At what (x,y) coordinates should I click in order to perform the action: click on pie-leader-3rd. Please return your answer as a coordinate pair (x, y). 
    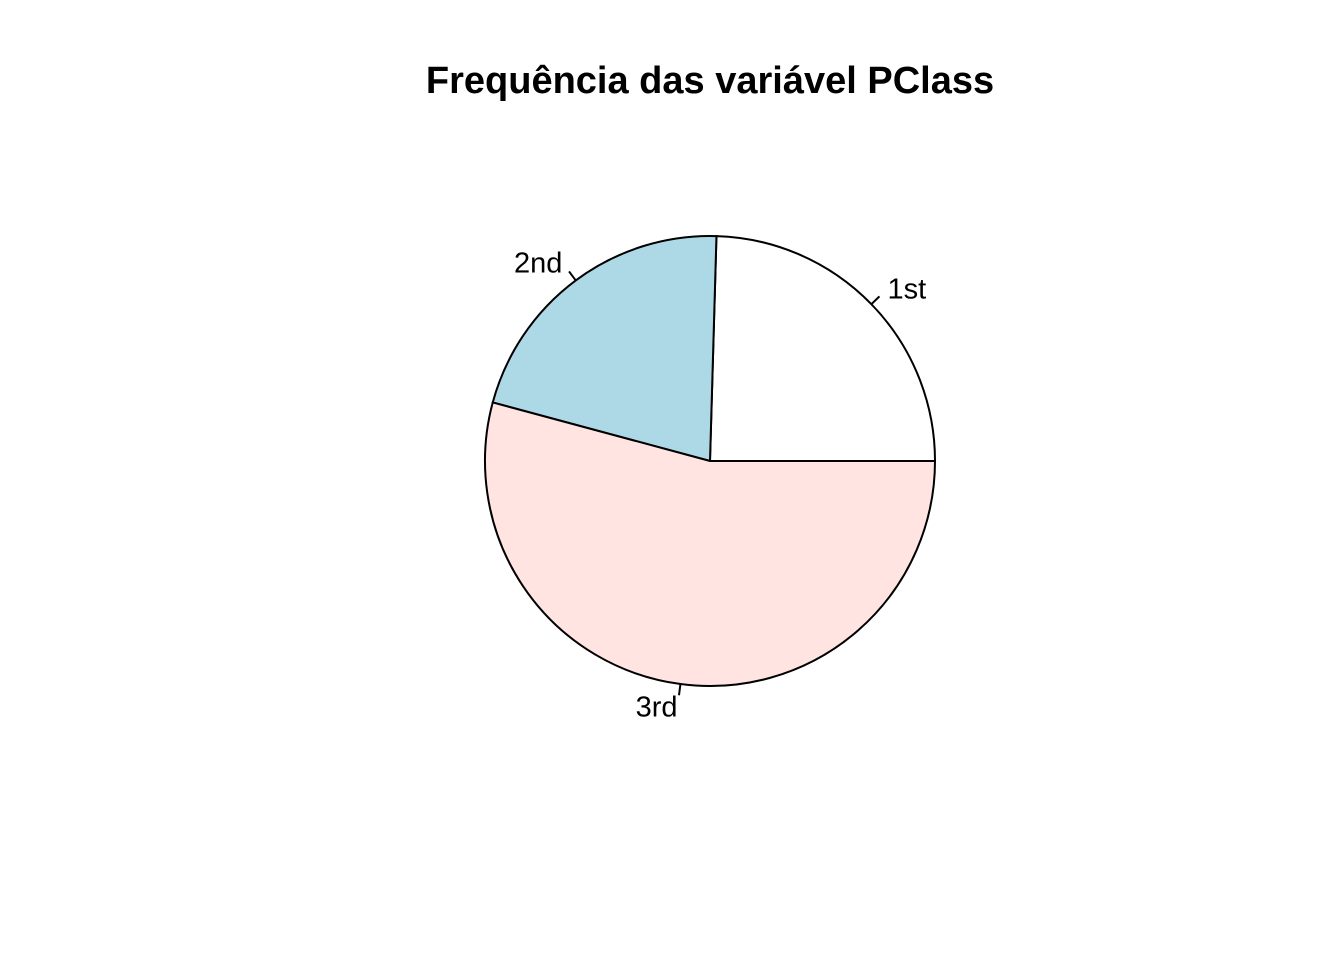
    Looking at the image, I should click on (679, 689).